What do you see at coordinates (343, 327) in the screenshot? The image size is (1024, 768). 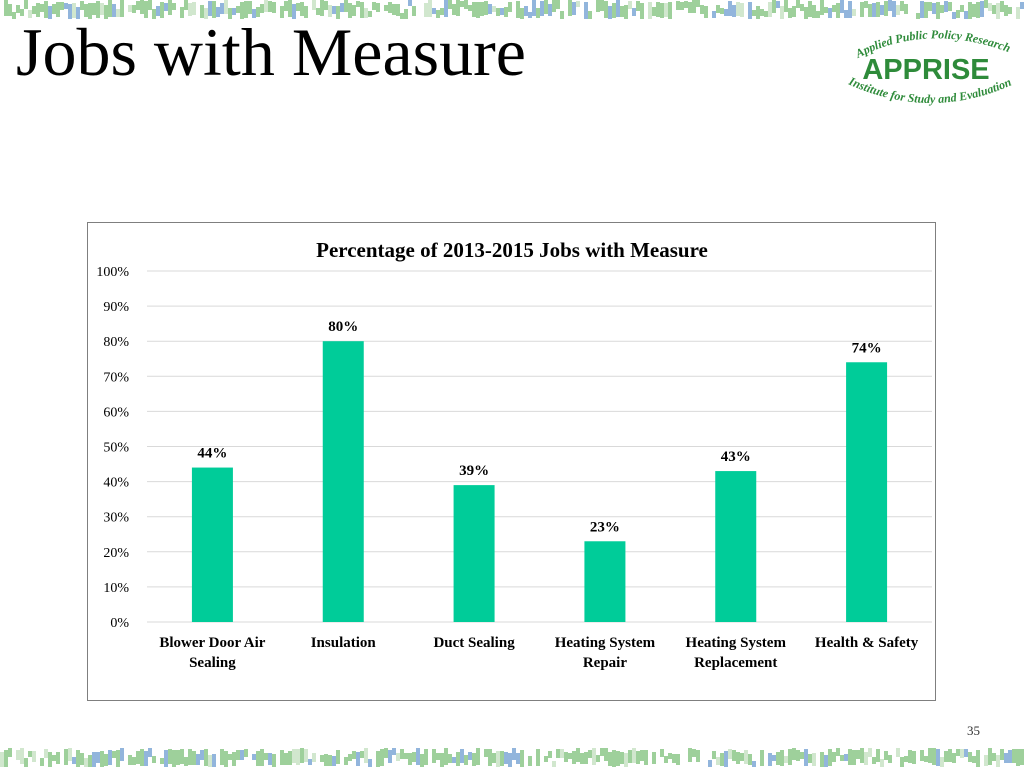 I see `data-label: 80%` at bounding box center [343, 327].